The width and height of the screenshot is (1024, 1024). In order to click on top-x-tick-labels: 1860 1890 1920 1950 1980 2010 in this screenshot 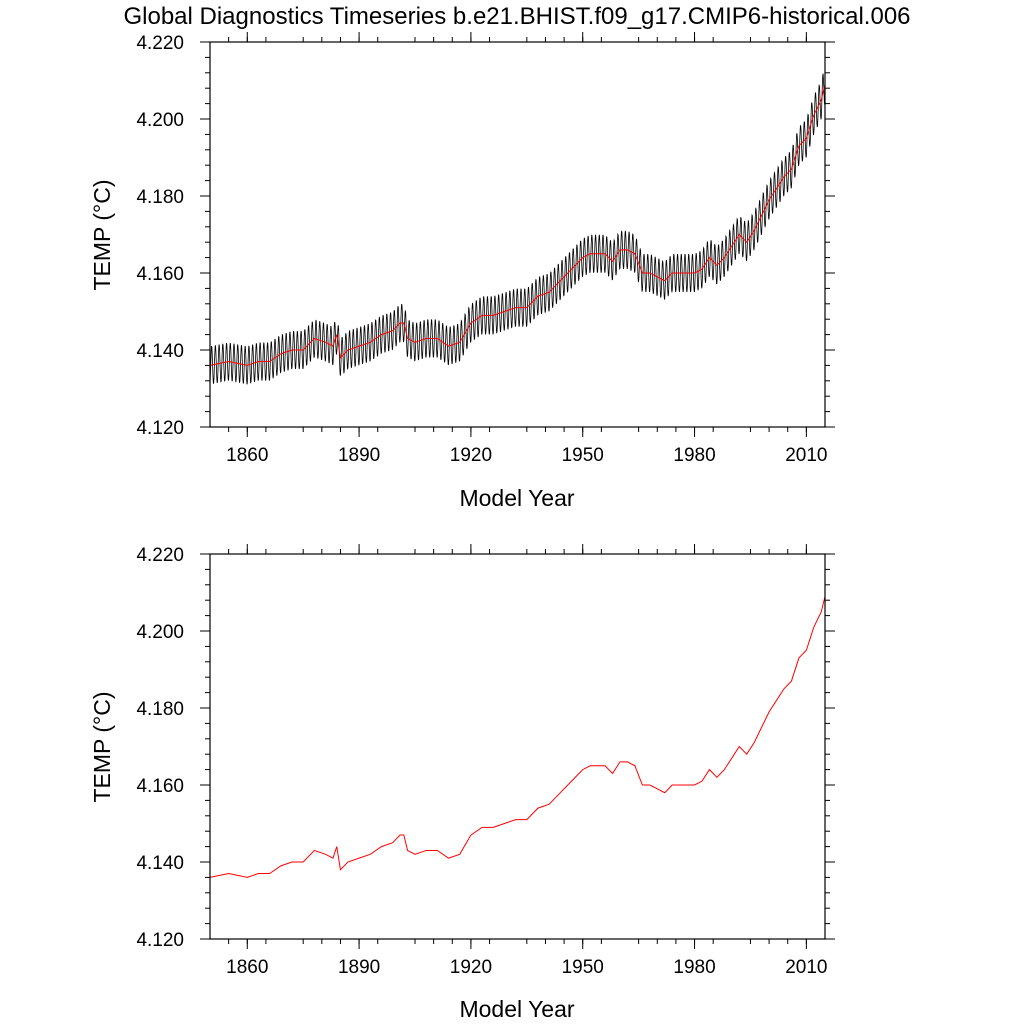, I will do `click(526, 455)`.